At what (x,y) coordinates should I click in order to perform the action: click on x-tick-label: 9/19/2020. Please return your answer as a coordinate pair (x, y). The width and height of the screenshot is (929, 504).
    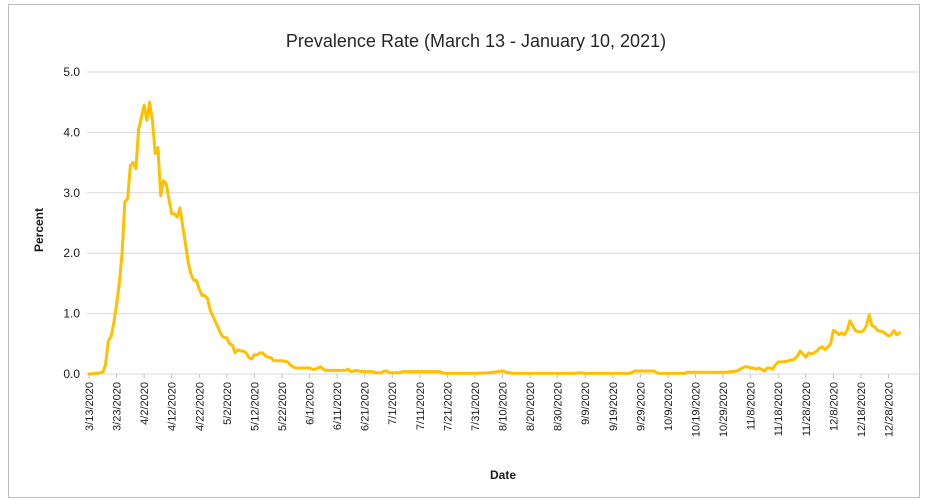
    Looking at the image, I should click on (614, 406).